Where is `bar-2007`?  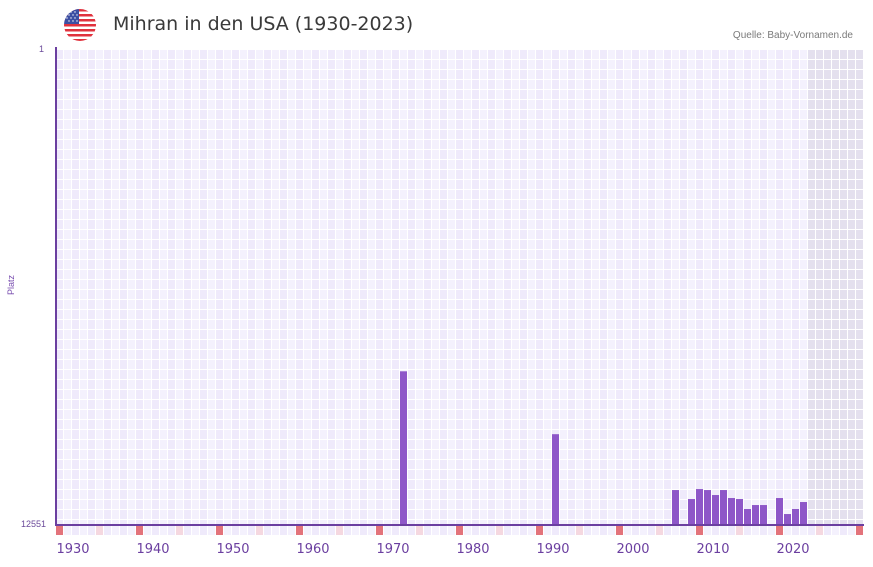 bar-2007 is located at coordinates (691, 511).